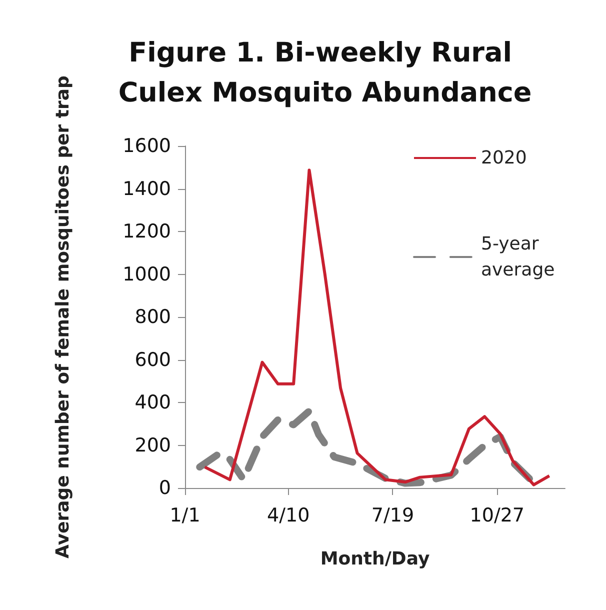 The width and height of the screenshot is (606, 610). What do you see at coordinates (63, 316) in the screenshot?
I see `y-axis-title: Average number of female mosquitoes per trap` at bounding box center [63, 316].